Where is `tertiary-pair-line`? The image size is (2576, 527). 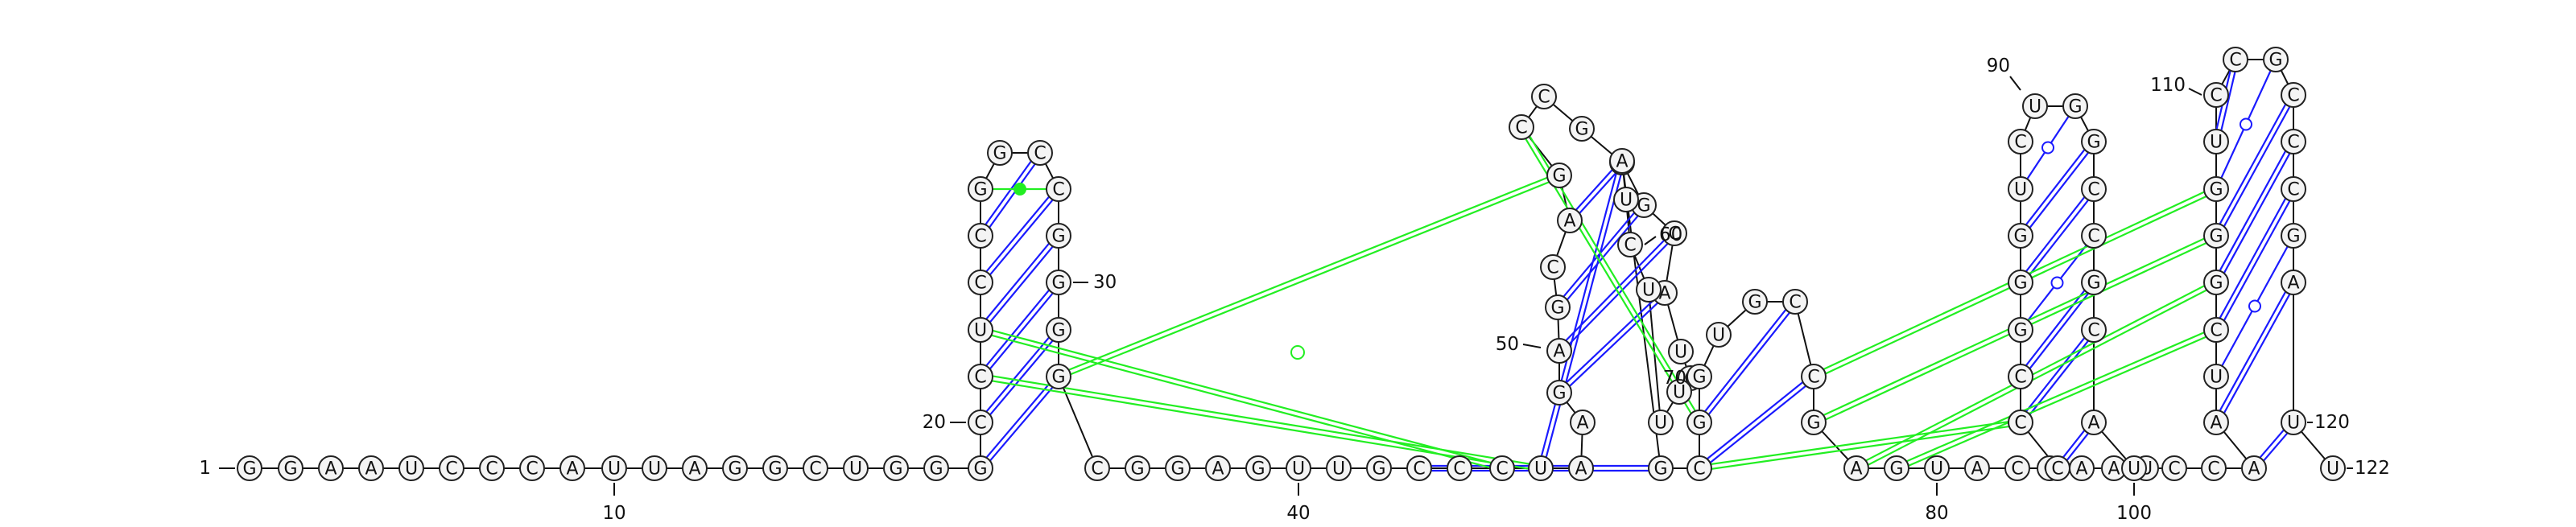 tertiary-pair-line is located at coordinates (1242, 397).